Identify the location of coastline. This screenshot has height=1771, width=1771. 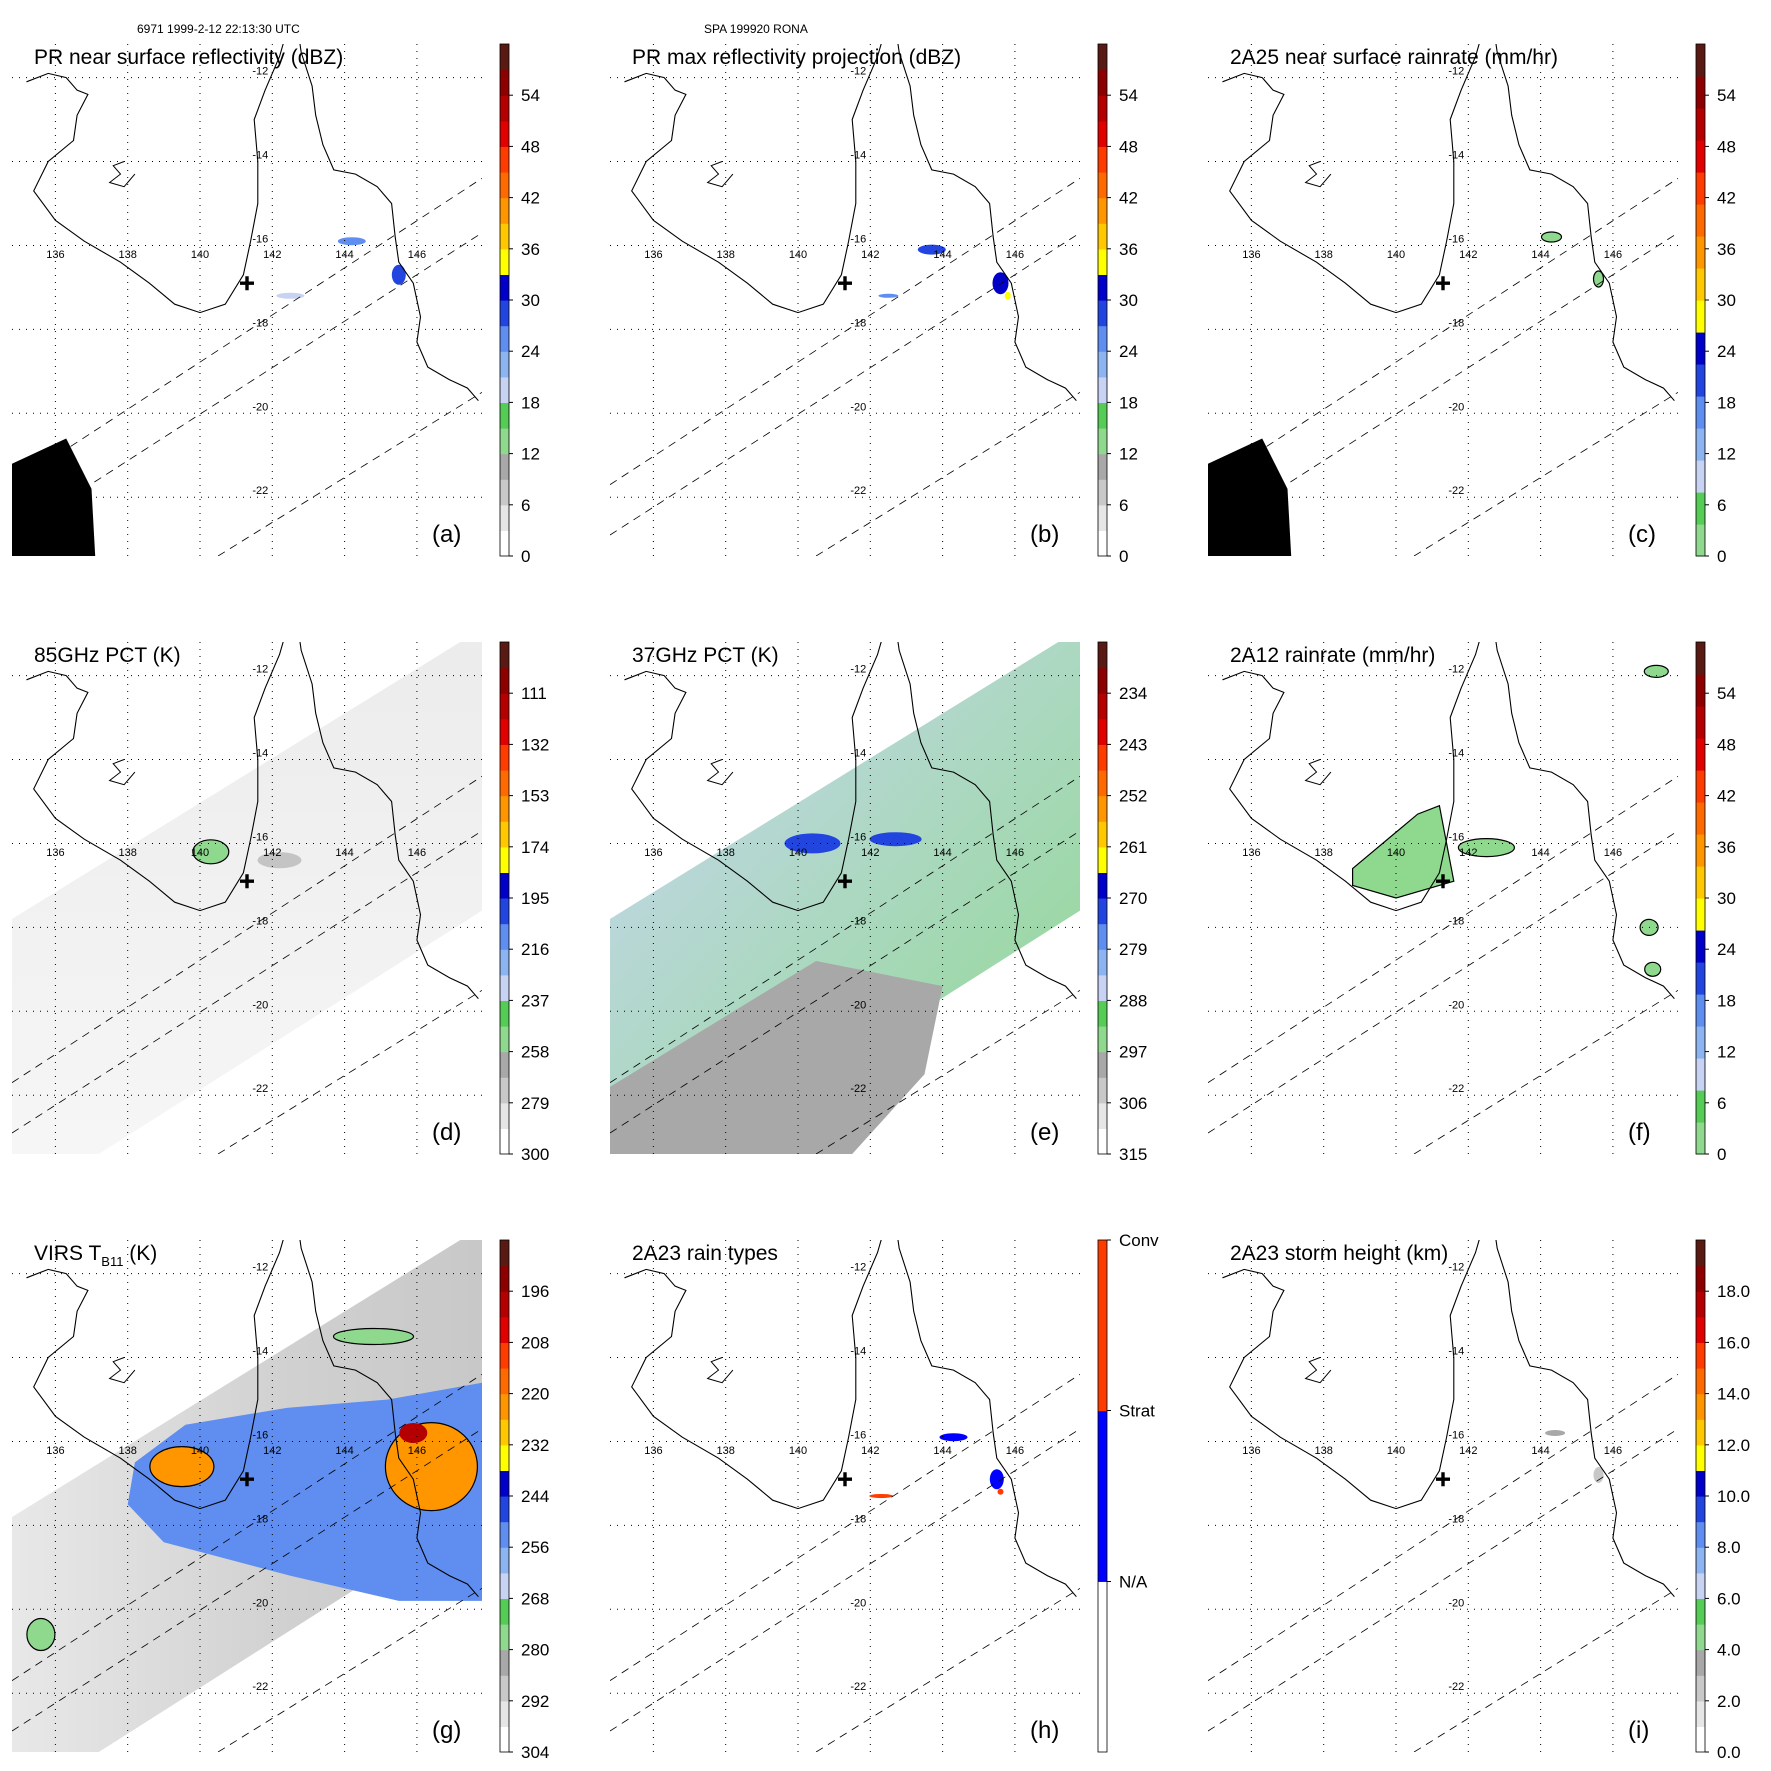
(850, 821).